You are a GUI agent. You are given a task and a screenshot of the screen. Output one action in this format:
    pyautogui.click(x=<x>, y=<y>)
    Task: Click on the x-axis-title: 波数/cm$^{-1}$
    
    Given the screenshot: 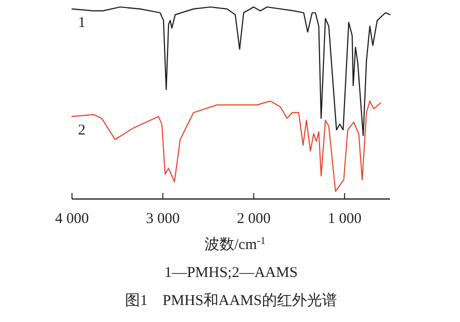 What is the action you would take?
    pyautogui.click(x=235, y=244)
    